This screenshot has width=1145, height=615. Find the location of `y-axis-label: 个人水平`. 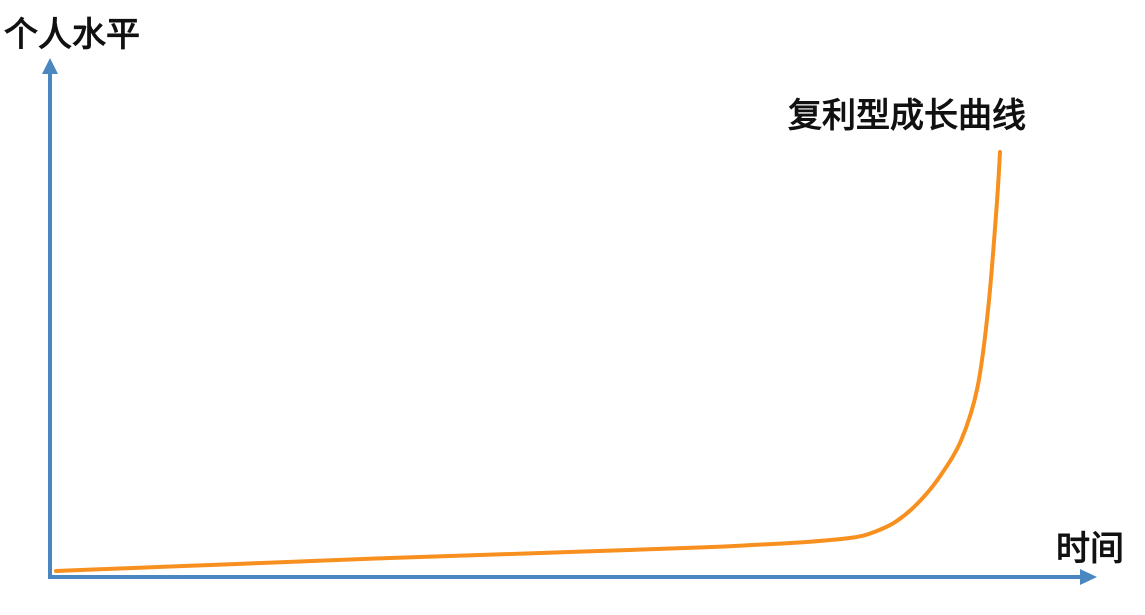

y-axis-label: 个人水平 is located at coordinates (72, 35).